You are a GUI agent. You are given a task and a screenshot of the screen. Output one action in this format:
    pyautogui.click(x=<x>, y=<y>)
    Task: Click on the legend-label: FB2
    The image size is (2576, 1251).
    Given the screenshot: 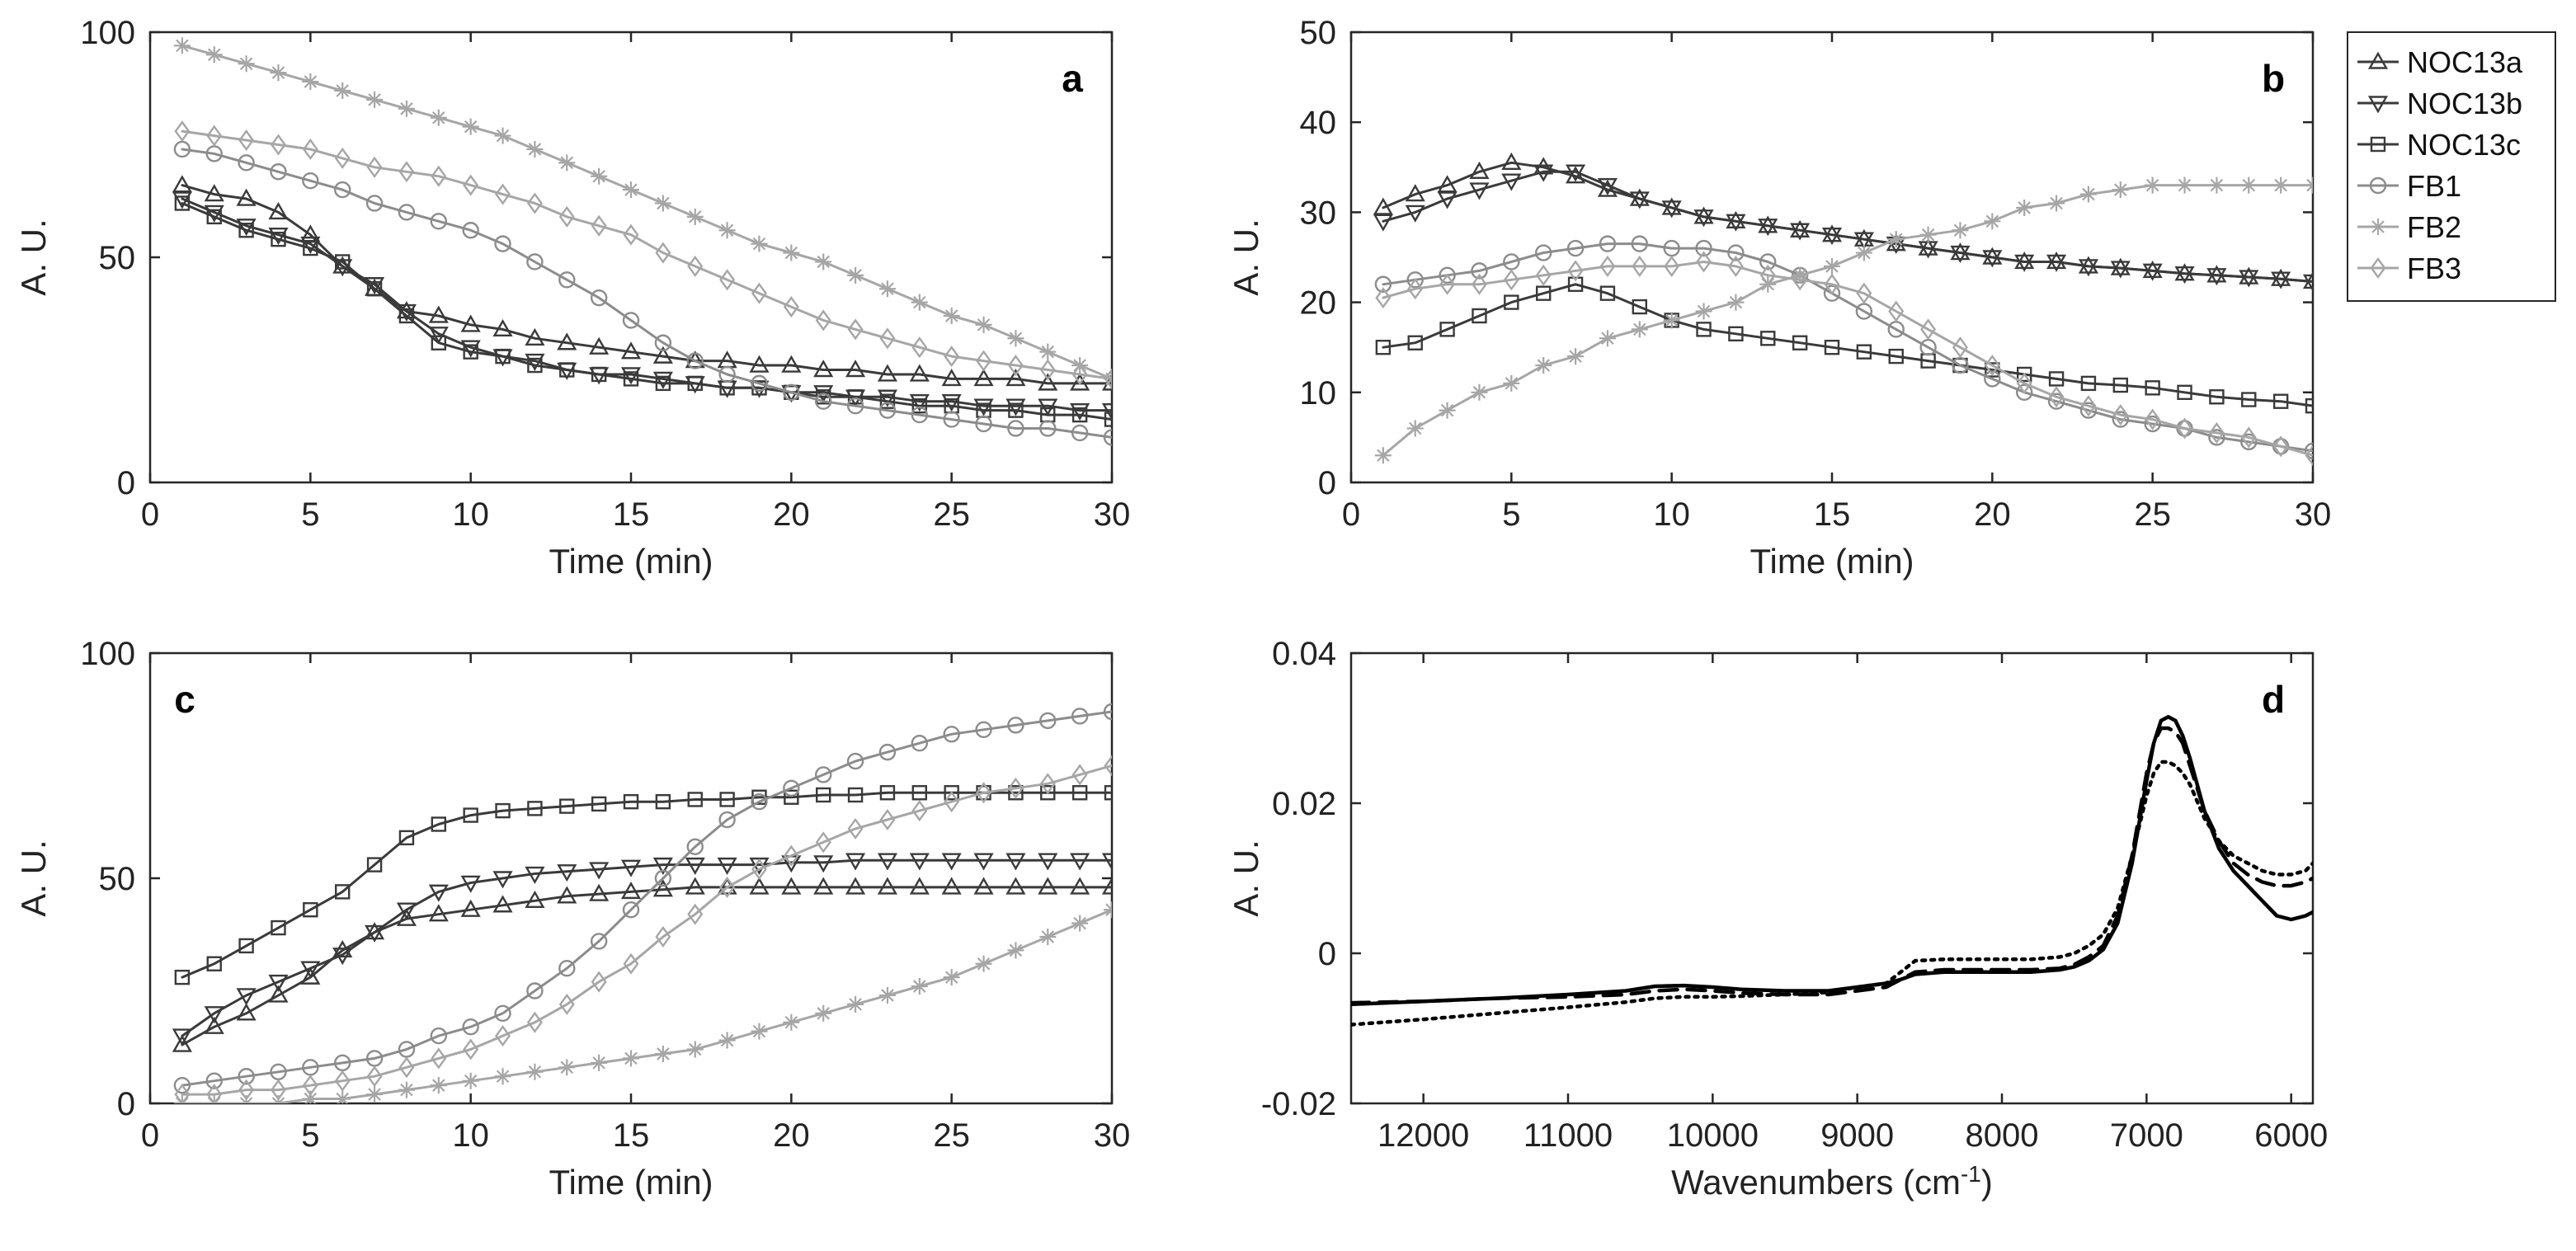 What is the action you would take?
    pyautogui.click(x=2434, y=227)
    